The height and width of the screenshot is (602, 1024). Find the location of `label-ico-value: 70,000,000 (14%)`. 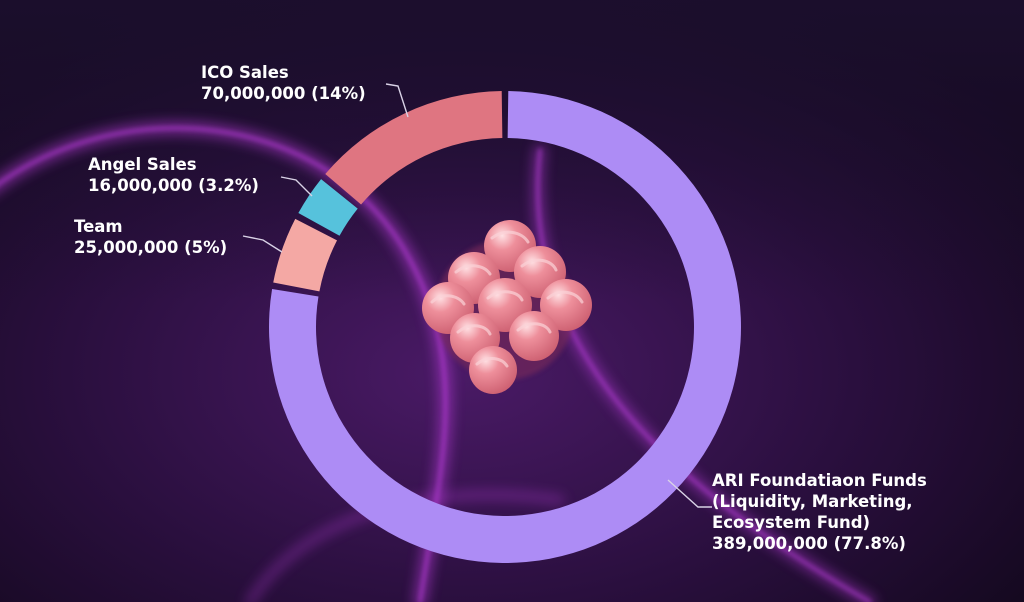

label-ico-value: 70,000,000 (14%) is located at coordinates (283, 93).